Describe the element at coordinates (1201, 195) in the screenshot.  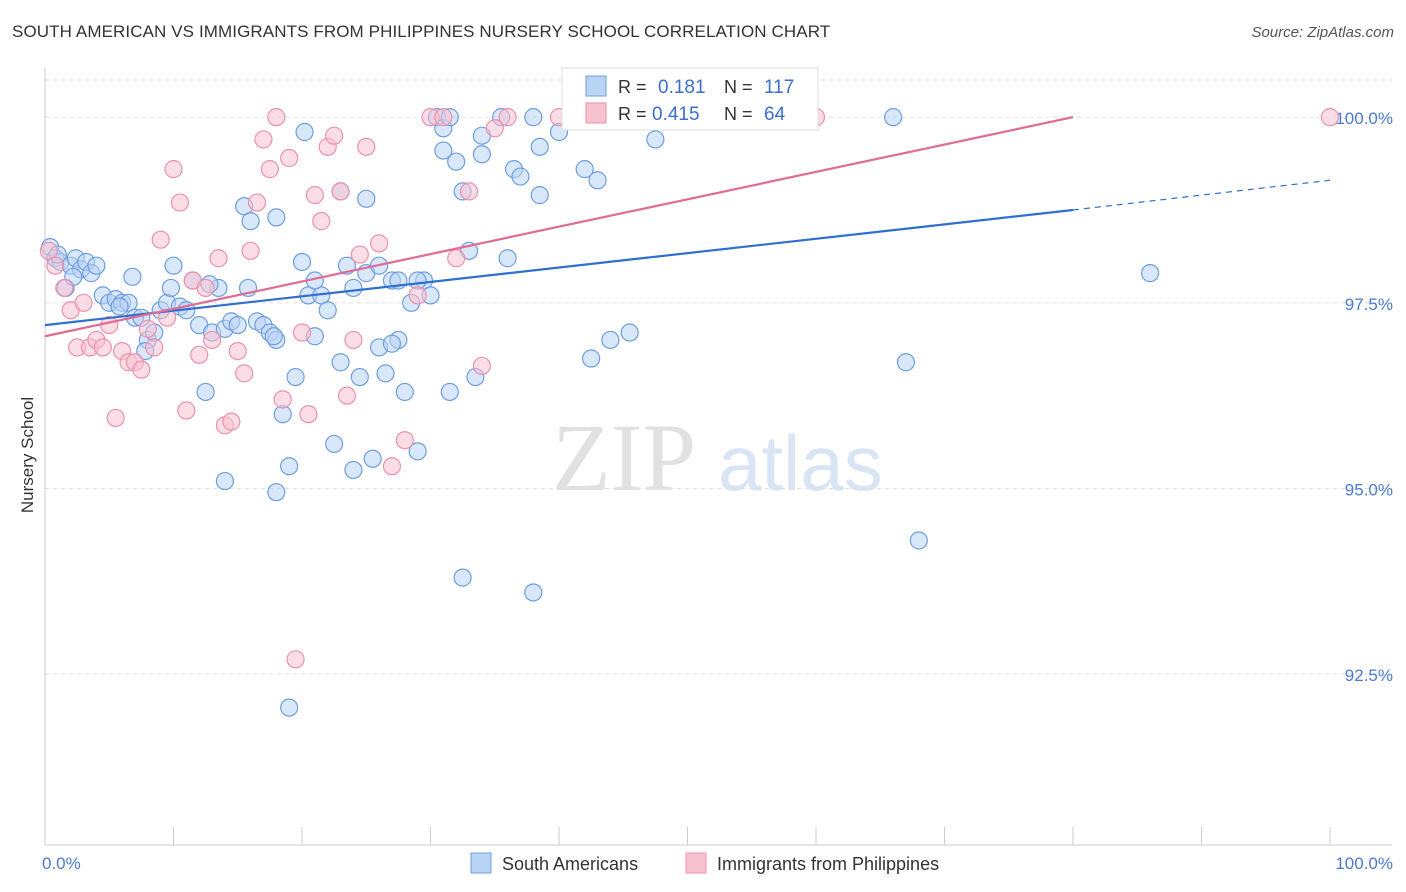
I see `trend-line-extension` at that location.